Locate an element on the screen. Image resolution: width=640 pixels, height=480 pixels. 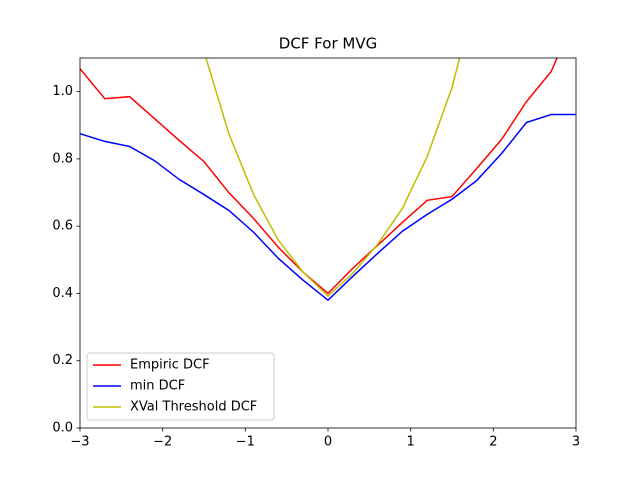
x-tick-label: −2 is located at coordinates (162, 442).